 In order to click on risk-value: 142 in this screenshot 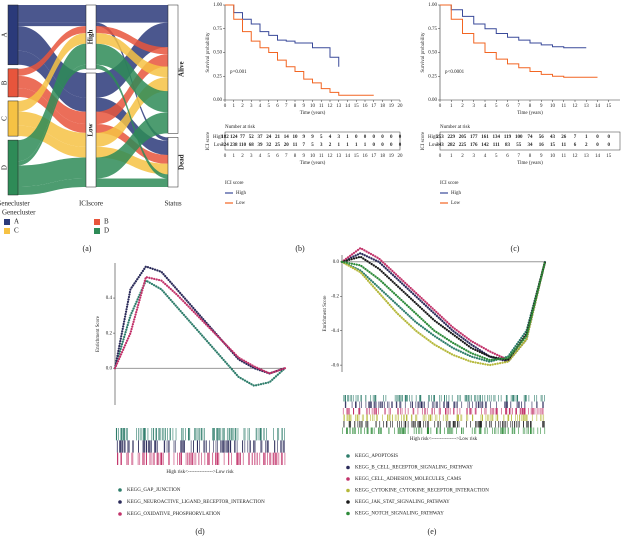, I will do `click(485, 145)`.